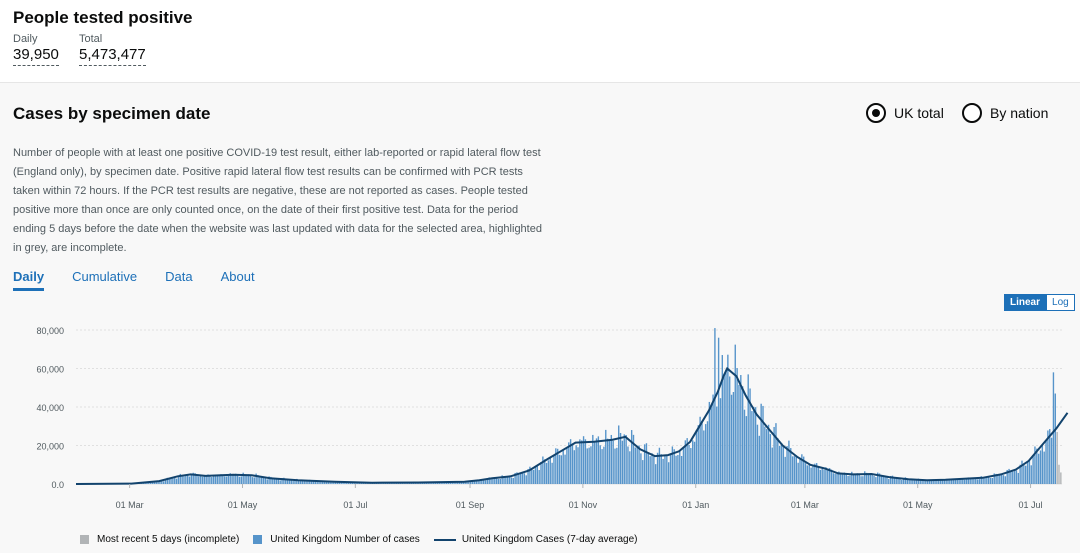 The height and width of the screenshot is (553, 1080). I want to click on tab-cumulative: Cumulative, so click(105, 276).